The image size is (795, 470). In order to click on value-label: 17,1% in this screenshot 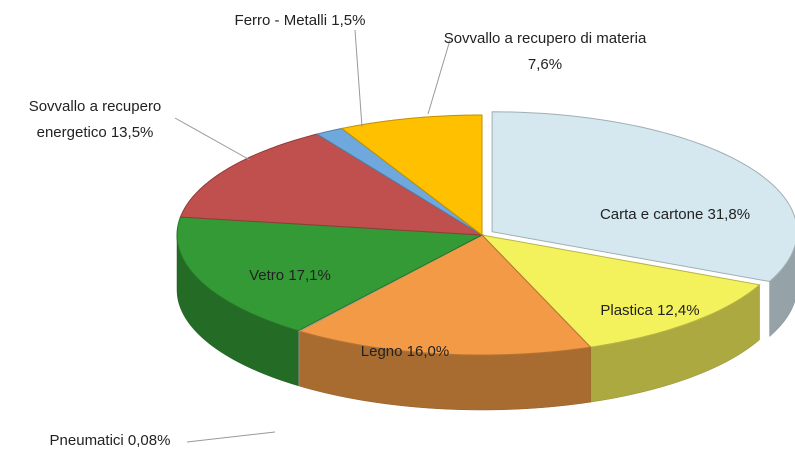, I will do `click(309, 275)`.